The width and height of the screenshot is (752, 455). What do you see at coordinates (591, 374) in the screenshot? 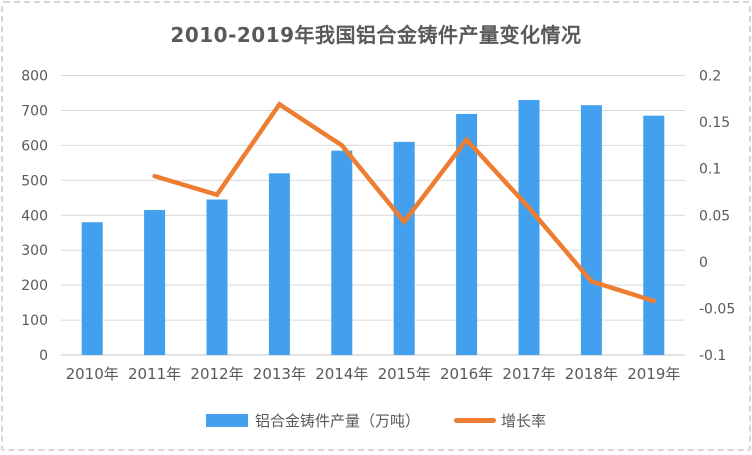
I see `x-axis-category-label: 2018年` at bounding box center [591, 374].